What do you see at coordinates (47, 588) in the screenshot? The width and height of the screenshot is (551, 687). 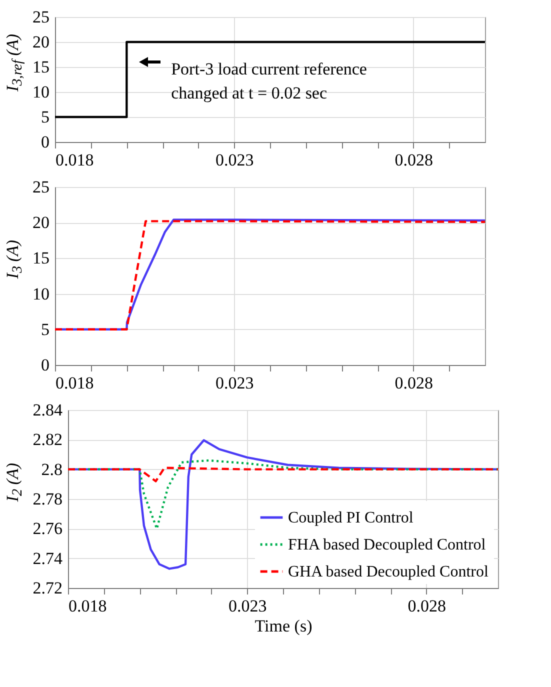 I see `y-tick-label: 2.72` at bounding box center [47, 588].